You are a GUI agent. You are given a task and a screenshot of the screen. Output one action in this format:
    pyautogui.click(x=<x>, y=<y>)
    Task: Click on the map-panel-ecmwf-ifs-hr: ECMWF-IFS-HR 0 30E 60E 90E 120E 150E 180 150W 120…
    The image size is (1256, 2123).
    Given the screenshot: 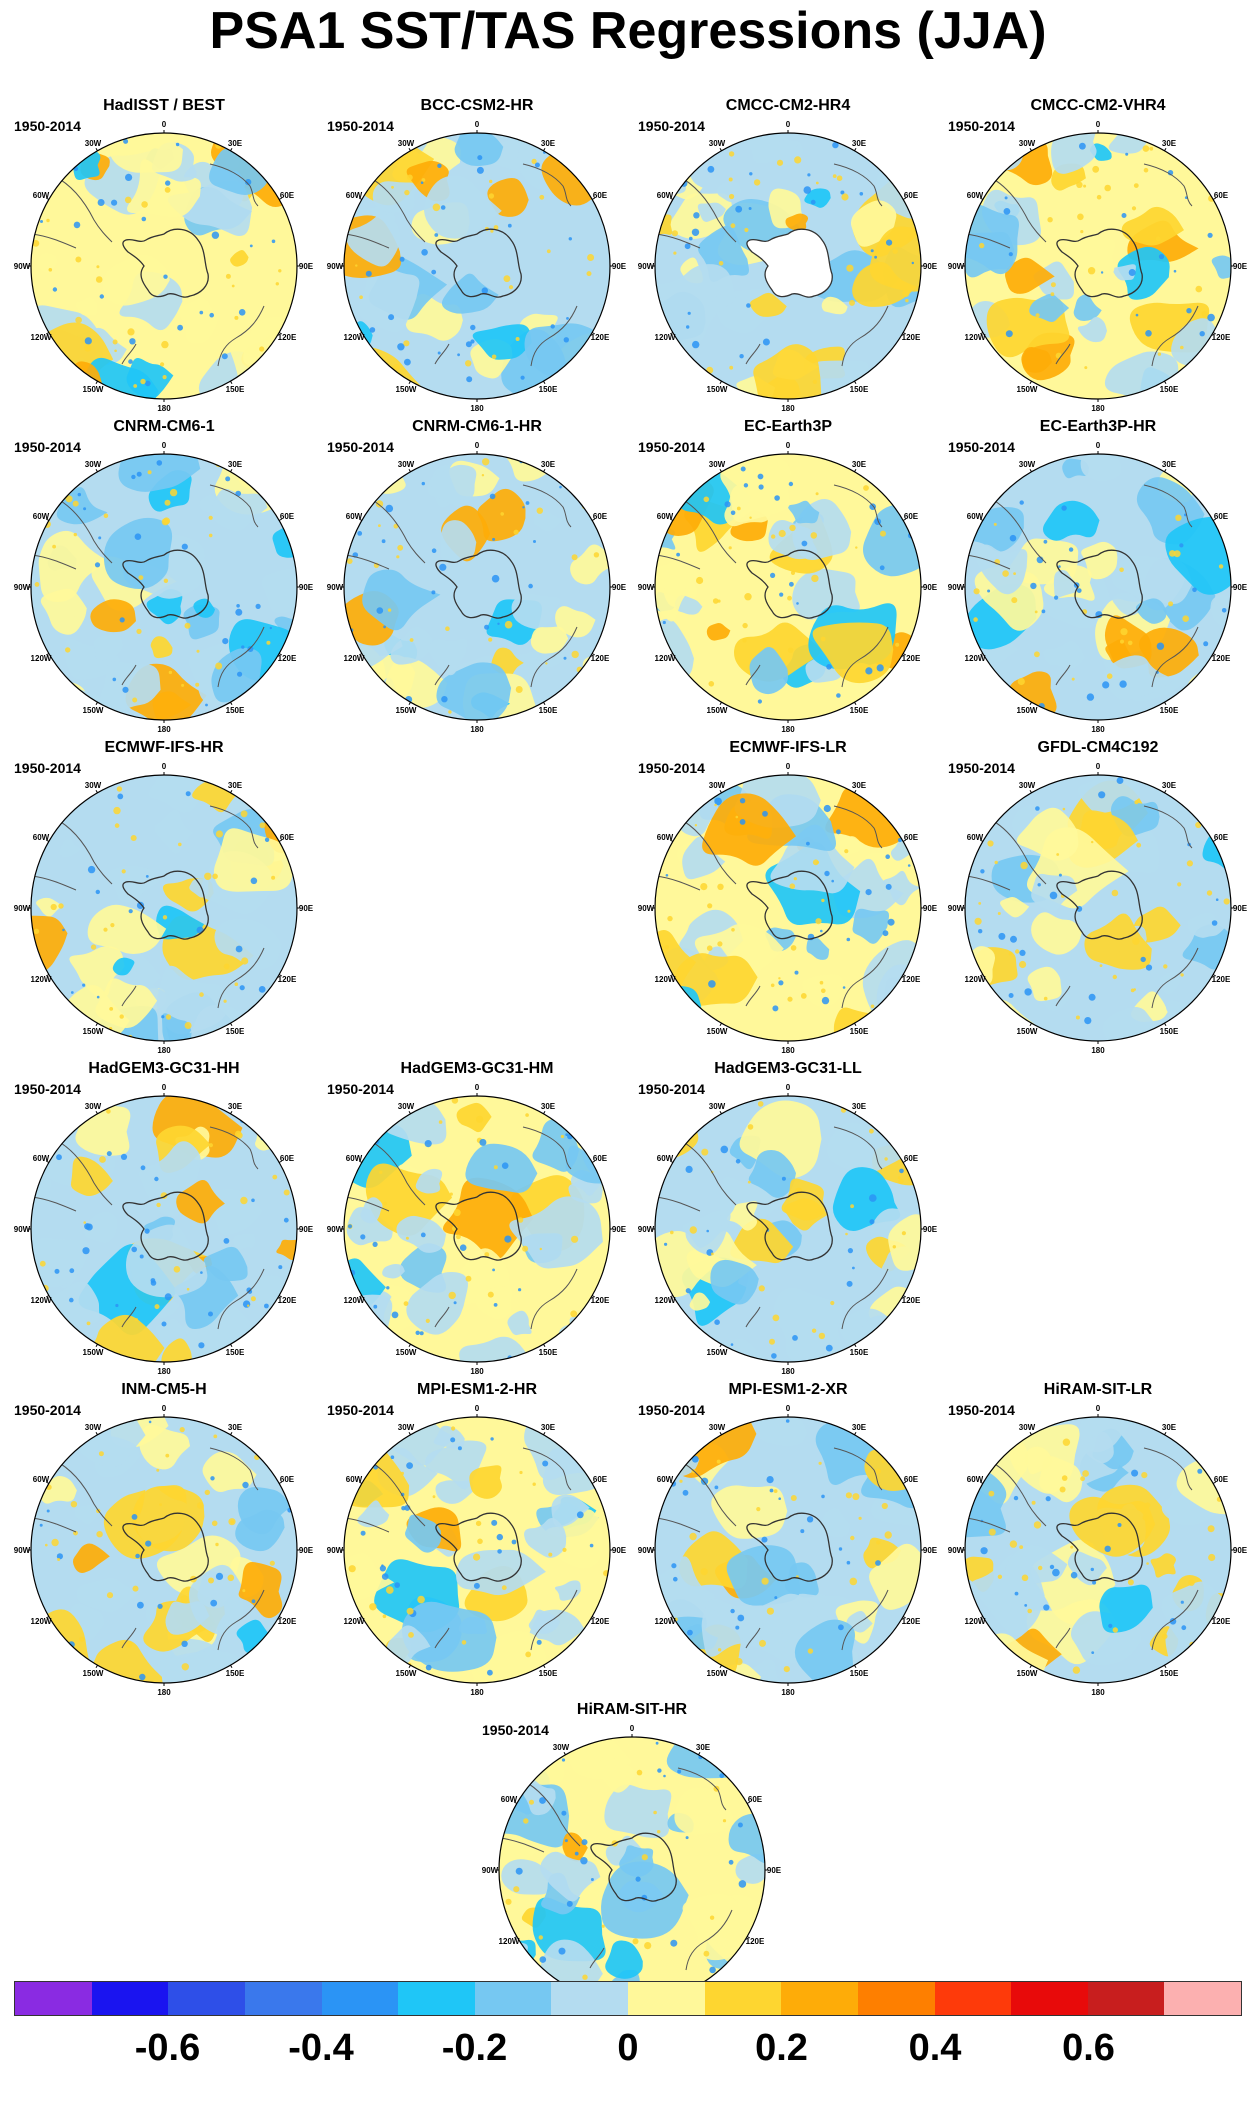 What is the action you would take?
    pyautogui.click(x=164, y=895)
    